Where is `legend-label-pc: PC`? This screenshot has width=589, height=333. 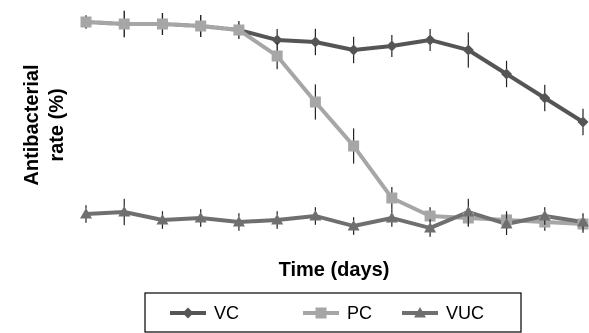 legend-label-pc: PC is located at coordinates (359, 313).